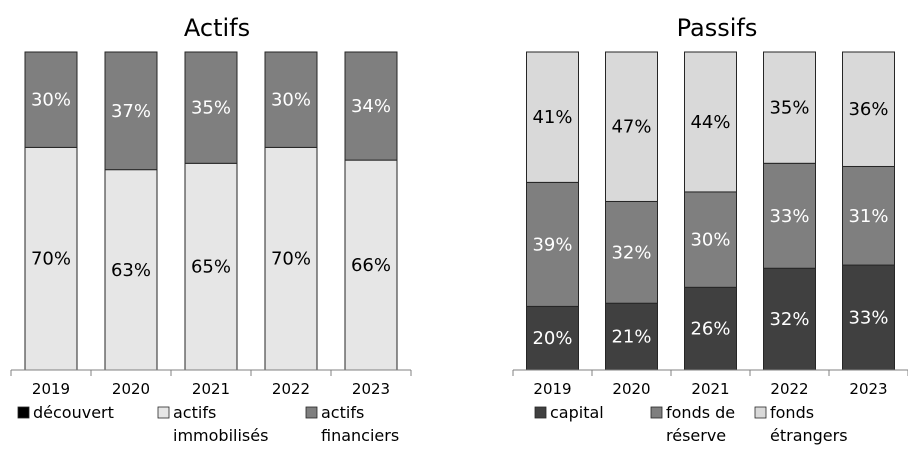  Describe the element at coordinates (360, 424) in the screenshot. I see `legend-label: actifs financiers` at that location.